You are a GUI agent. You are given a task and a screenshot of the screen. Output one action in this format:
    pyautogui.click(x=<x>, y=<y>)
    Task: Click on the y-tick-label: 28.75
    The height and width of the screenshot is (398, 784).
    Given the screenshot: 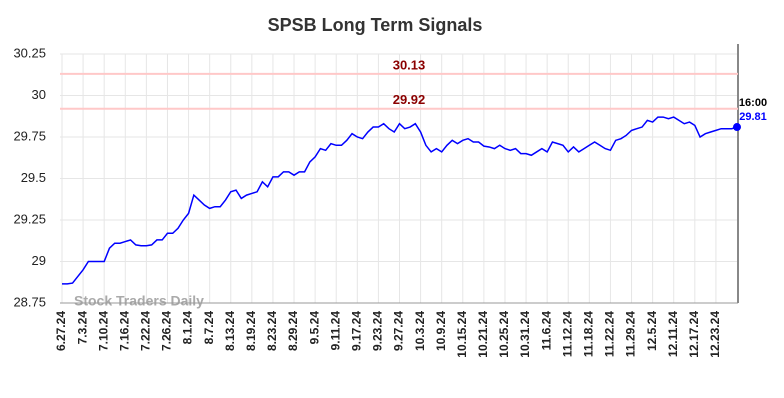 What is the action you would take?
    pyautogui.click(x=29, y=301)
    